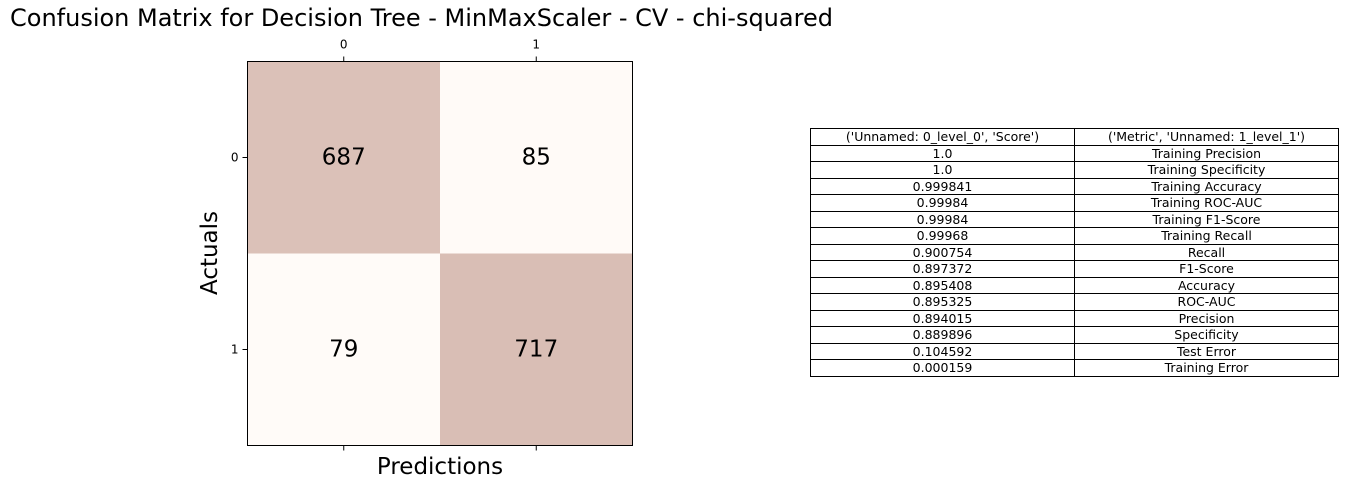  Describe the element at coordinates (942, 137) in the screenshot. I see `table-header-score: ('Unnamed: 0_level_0', 'Score')` at that location.